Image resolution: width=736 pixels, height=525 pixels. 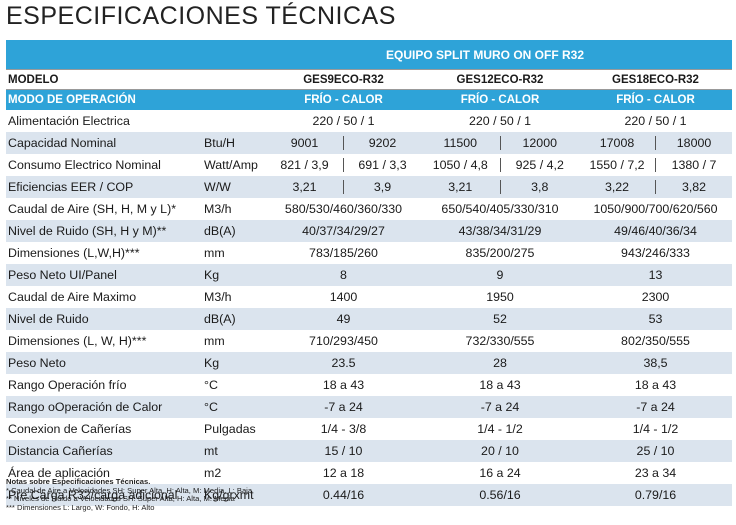 What do you see at coordinates (136, 79) in the screenshot?
I see `model-label: MODELO` at bounding box center [136, 79].